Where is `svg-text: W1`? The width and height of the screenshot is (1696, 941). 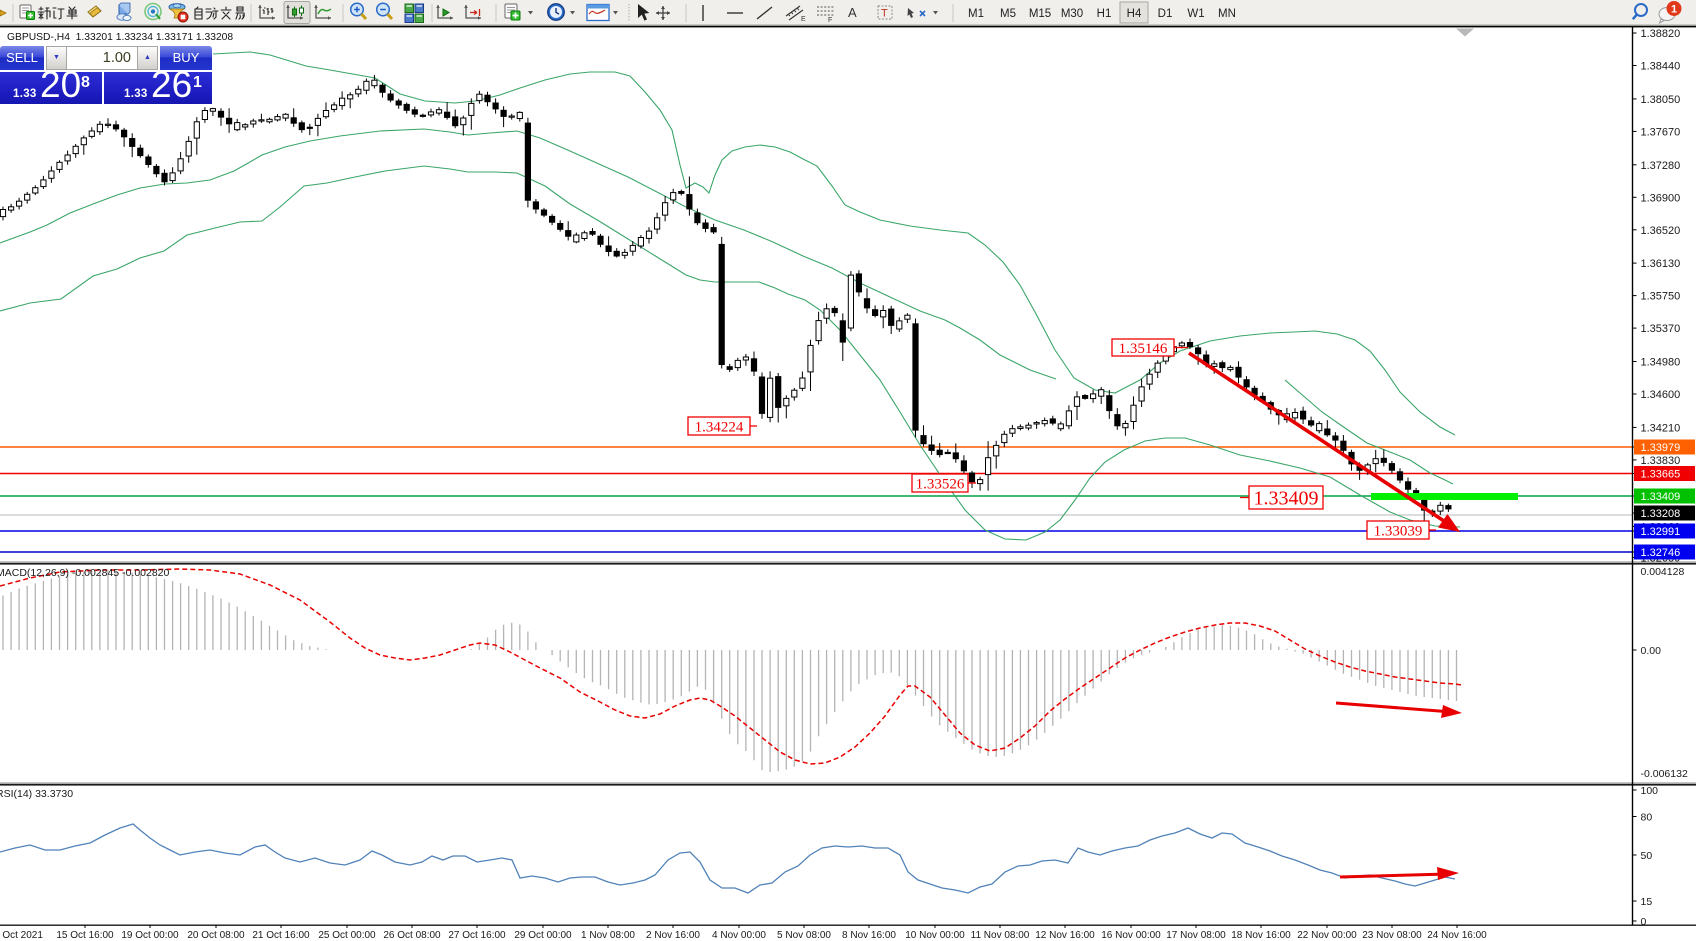
svg-text: W1 is located at coordinates (1195, 14).